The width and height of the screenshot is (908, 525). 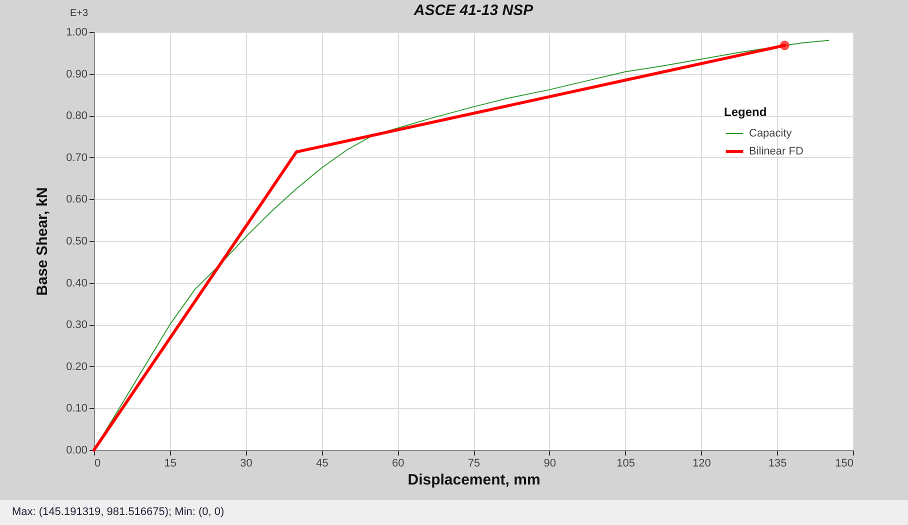 I want to click on y-tick-label: 0.40, so click(x=77, y=283).